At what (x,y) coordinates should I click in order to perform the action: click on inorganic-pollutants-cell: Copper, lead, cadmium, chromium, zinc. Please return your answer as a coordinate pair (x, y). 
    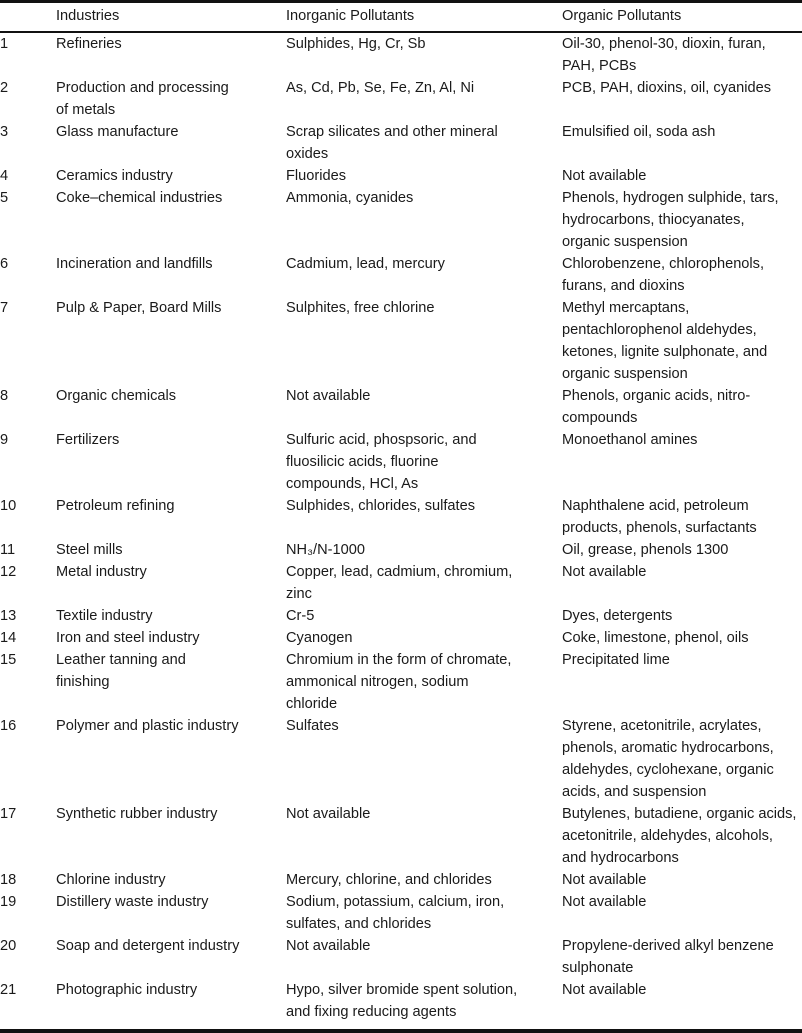
    Looking at the image, I should click on (399, 583).